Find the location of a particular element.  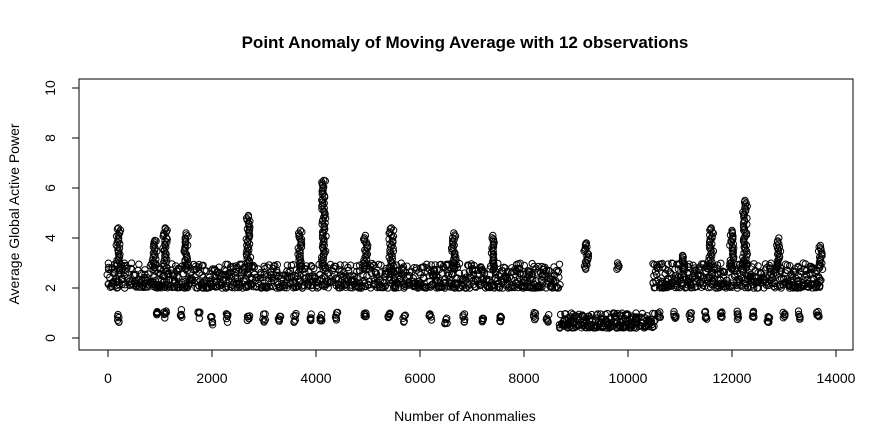

y-axis: 0 2 4 6 8 10 is located at coordinates (61, 211).